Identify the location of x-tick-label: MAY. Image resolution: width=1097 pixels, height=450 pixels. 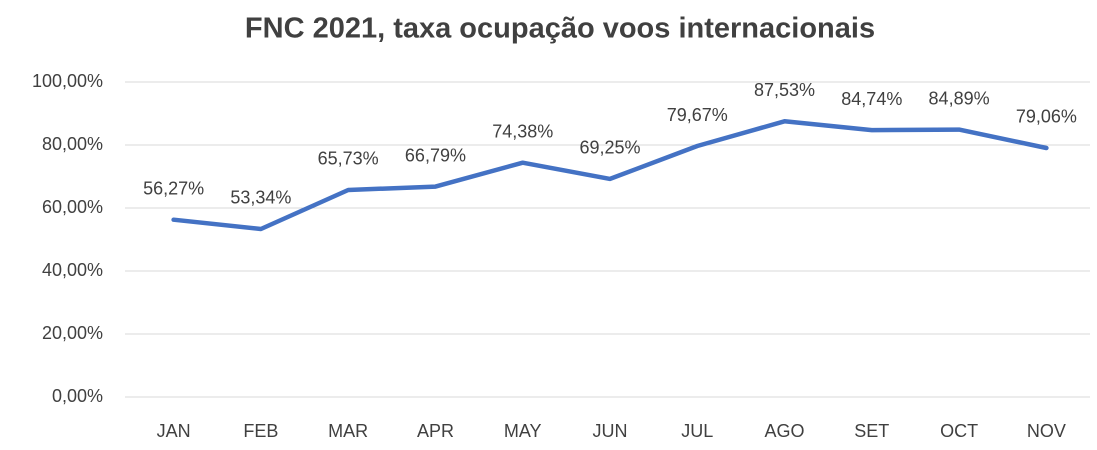
(523, 431).